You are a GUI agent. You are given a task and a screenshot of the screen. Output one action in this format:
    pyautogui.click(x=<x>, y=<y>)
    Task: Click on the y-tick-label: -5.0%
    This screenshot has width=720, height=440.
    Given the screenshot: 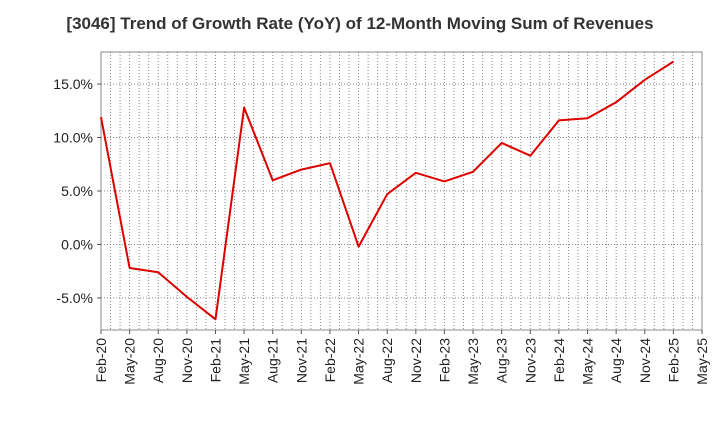 What is the action you would take?
    pyautogui.click(x=74, y=298)
    